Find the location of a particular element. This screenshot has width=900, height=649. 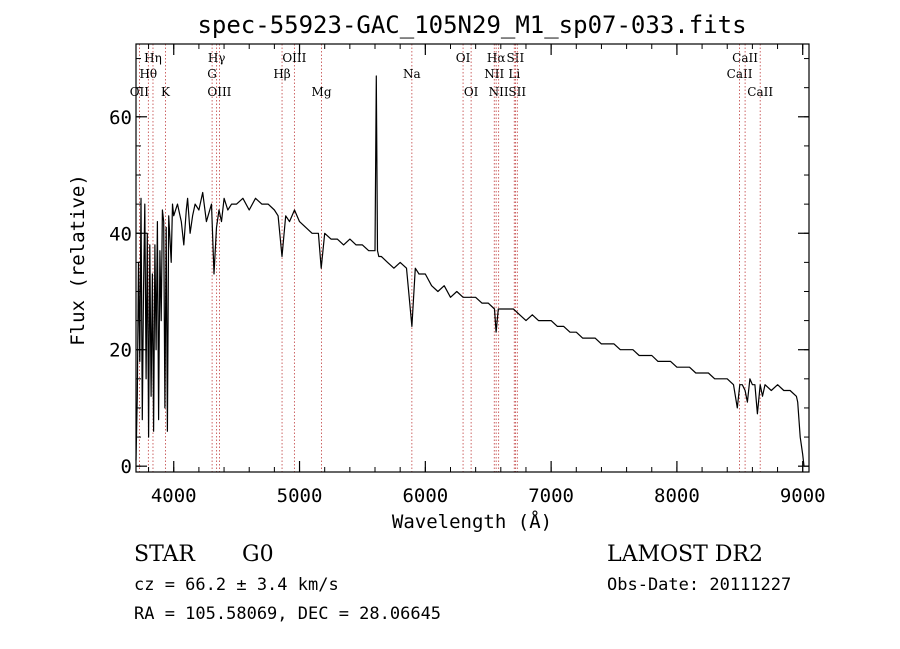

line-label-0: OII is located at coordinates (140, 92).